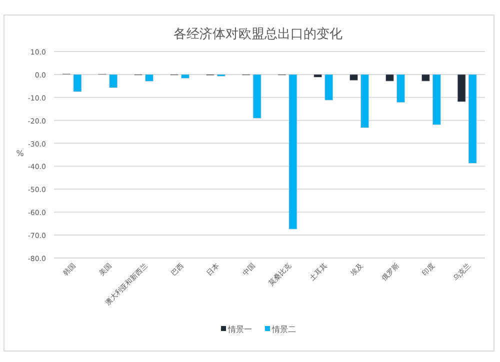  Describe the element at coordinates (283, 329) in the screenshot. I see `legend-label: 情景二` at that location.